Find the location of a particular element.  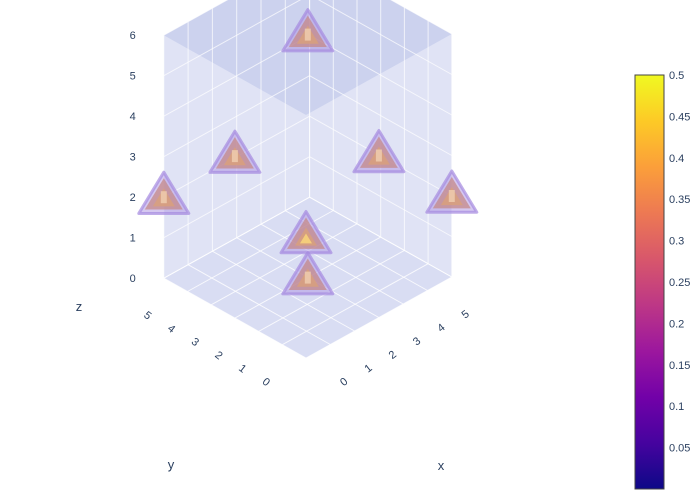

colorbar-tick-label: 0.15 is located at coordinates (679, 366).